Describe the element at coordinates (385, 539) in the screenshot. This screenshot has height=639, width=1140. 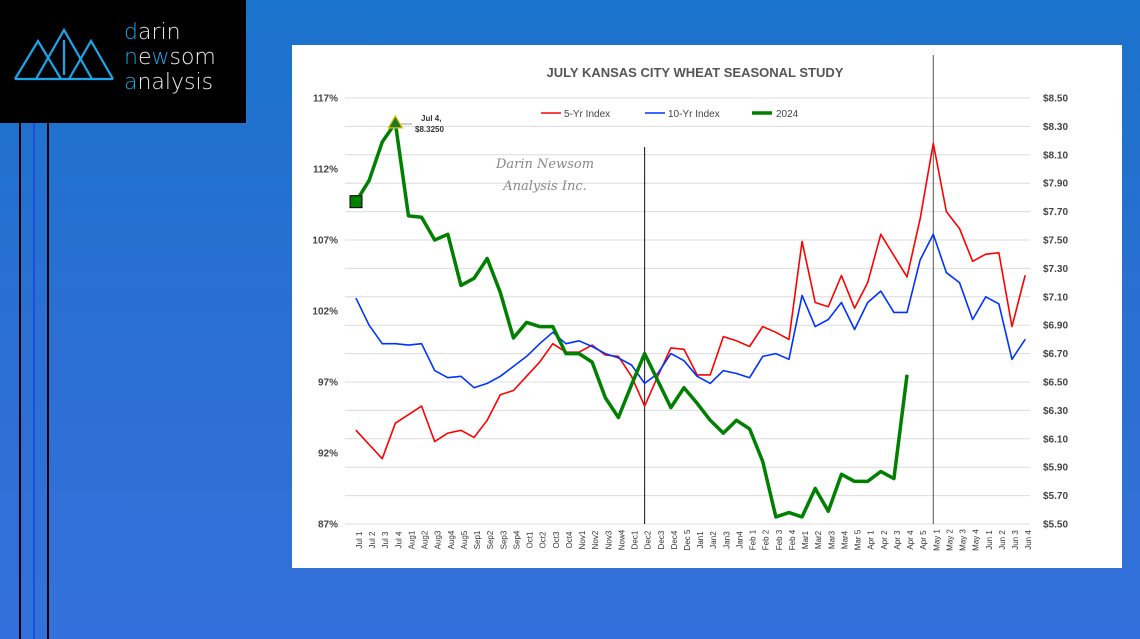
I see `x-tick-label: Jul 3` at that location.